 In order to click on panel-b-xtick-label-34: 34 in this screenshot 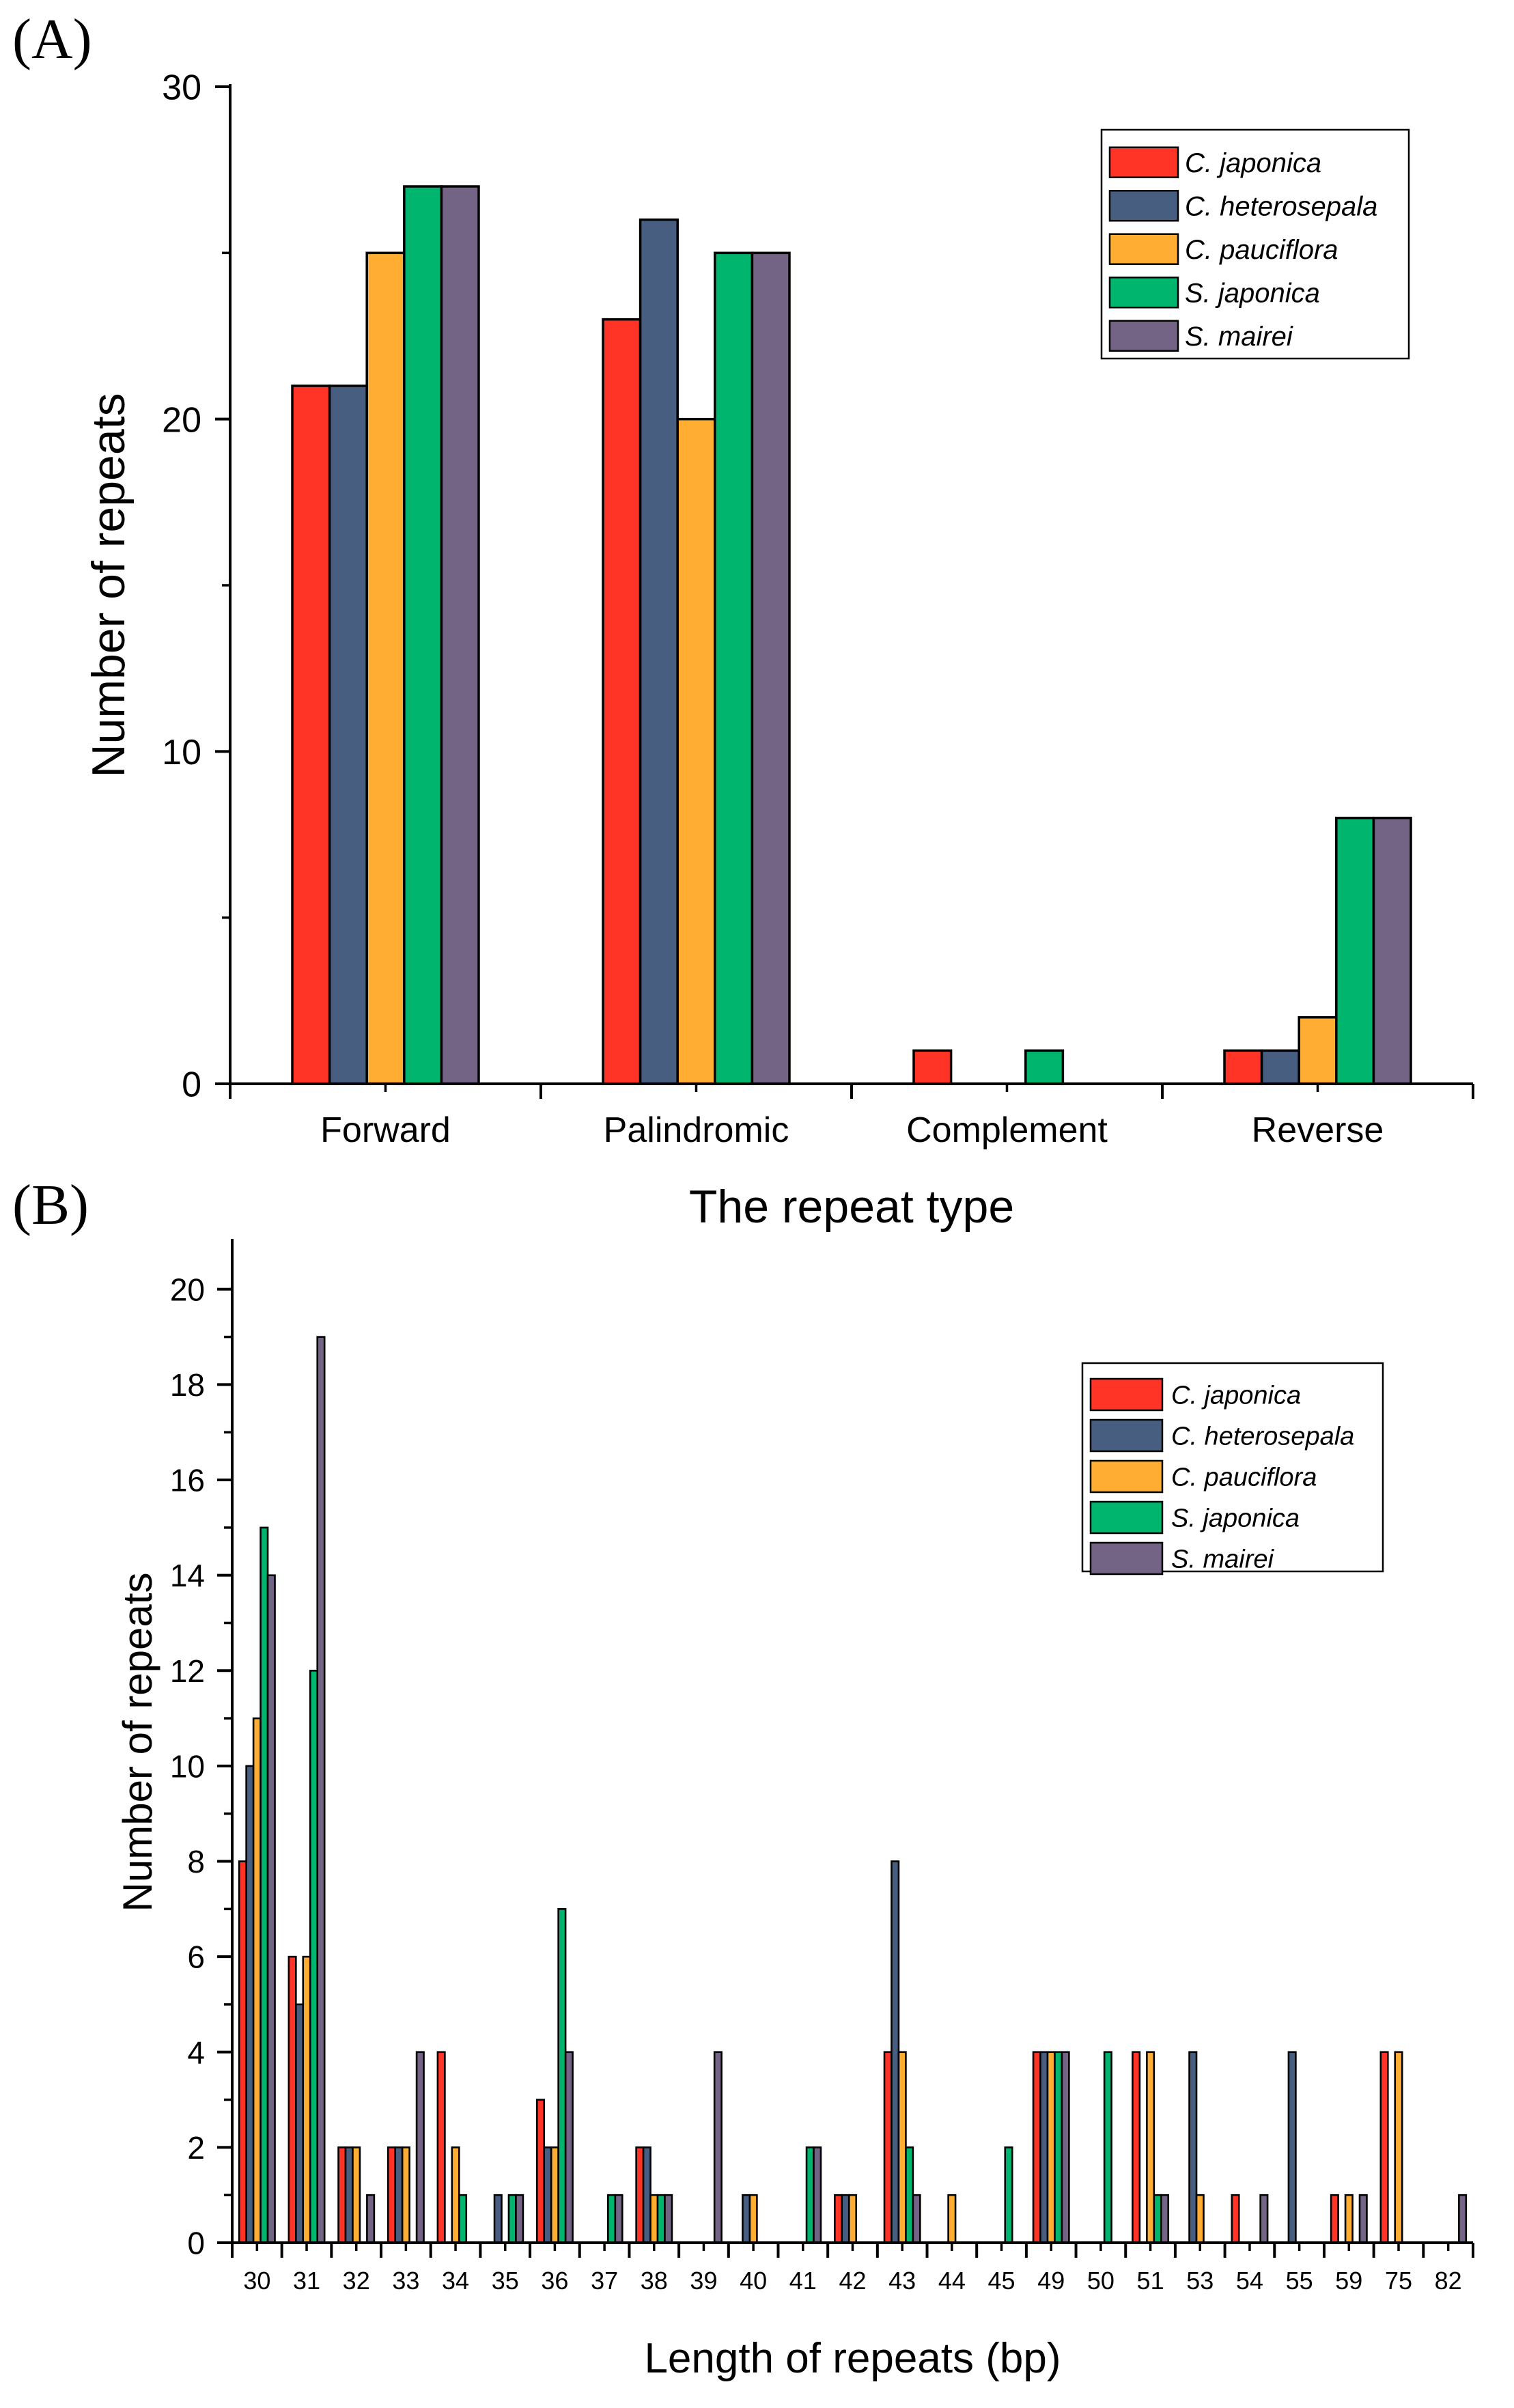, I will do `click(456, 2281)`.